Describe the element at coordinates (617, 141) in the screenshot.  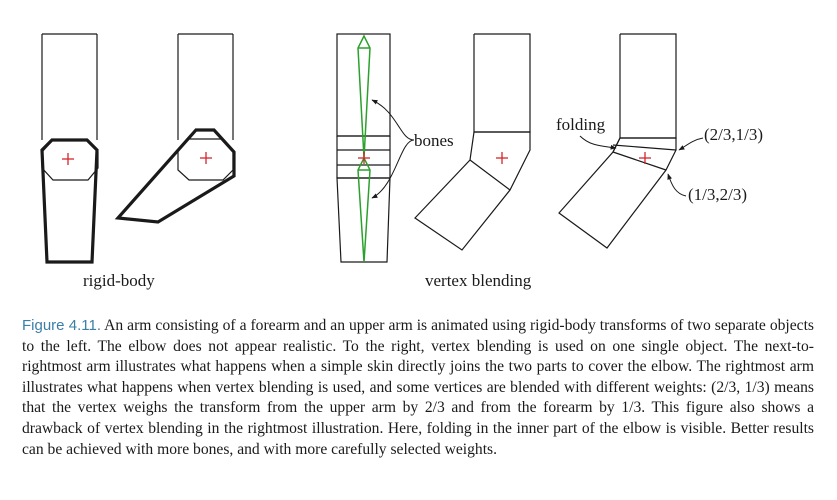
I see `blend-arm-folding` at that location.